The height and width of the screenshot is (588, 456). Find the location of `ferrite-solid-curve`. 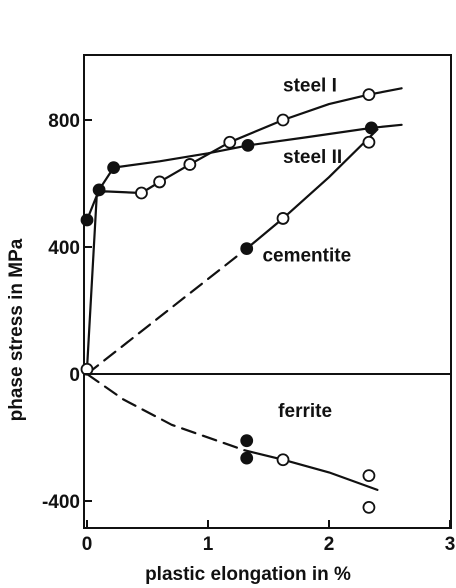

ferrite-solid-curve is located at coordinates (311, 470).